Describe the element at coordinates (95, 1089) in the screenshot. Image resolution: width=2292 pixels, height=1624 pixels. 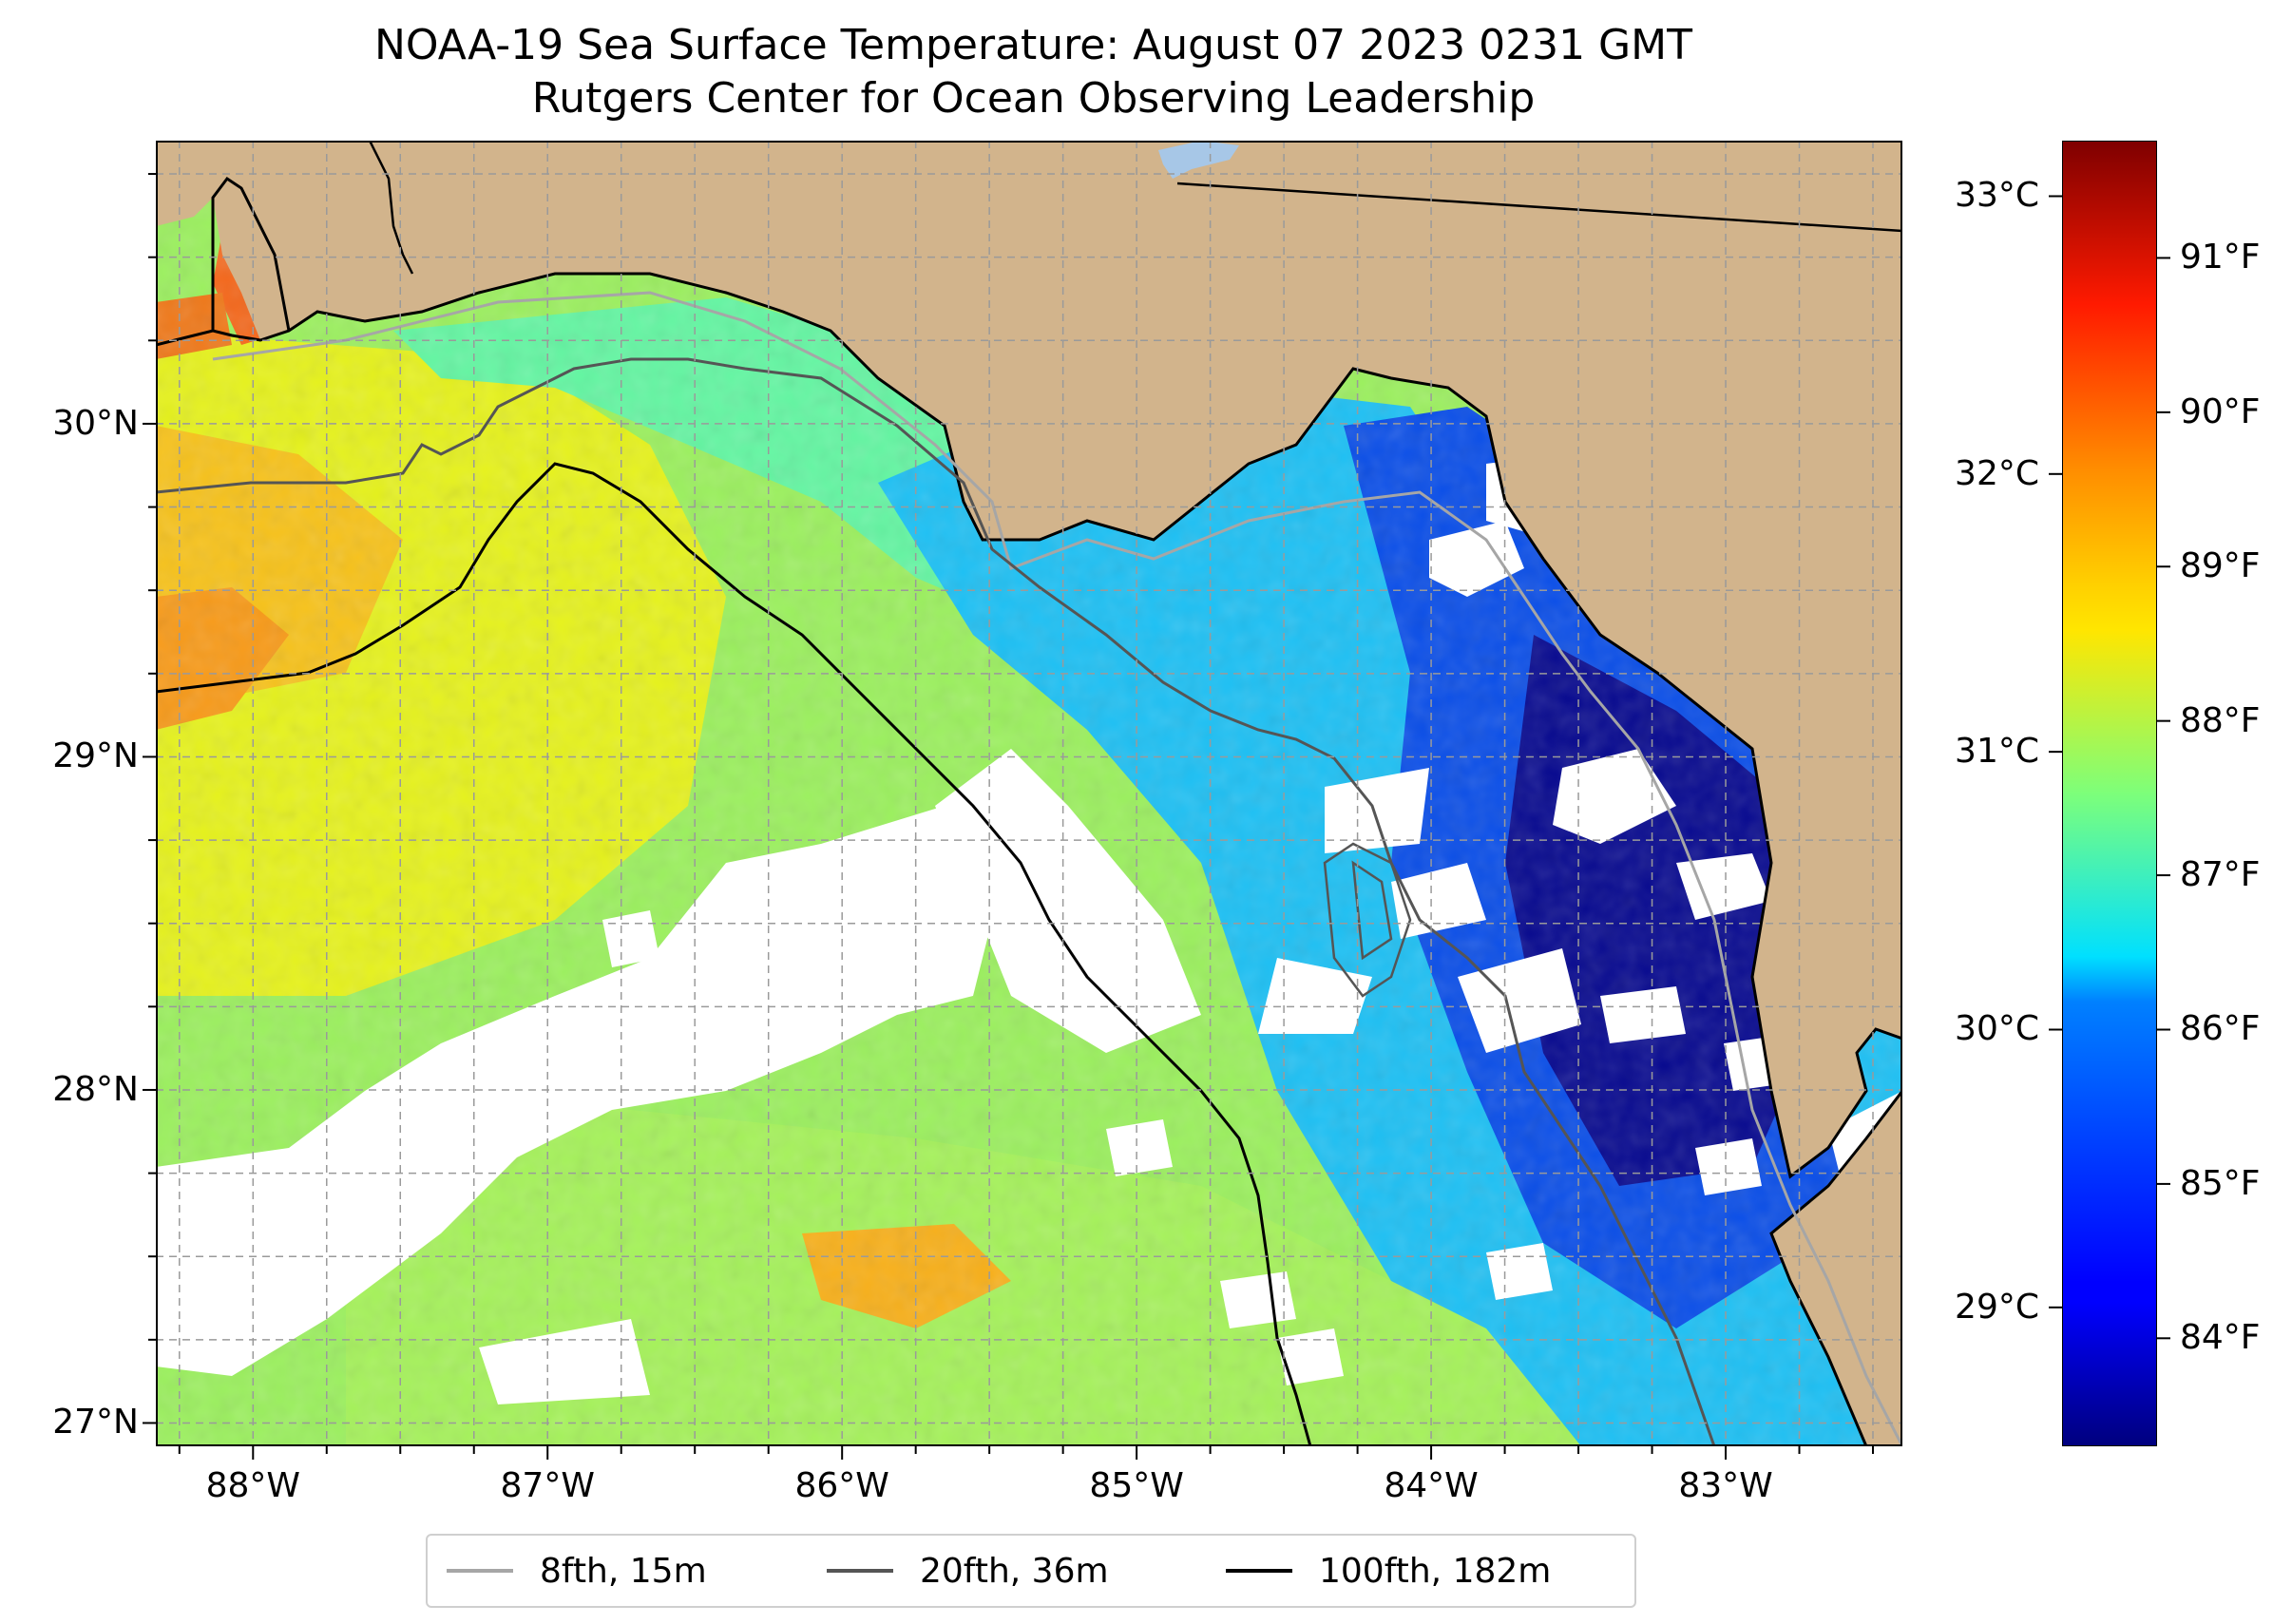
I see `lat-tick-label: 28°N` at that location.